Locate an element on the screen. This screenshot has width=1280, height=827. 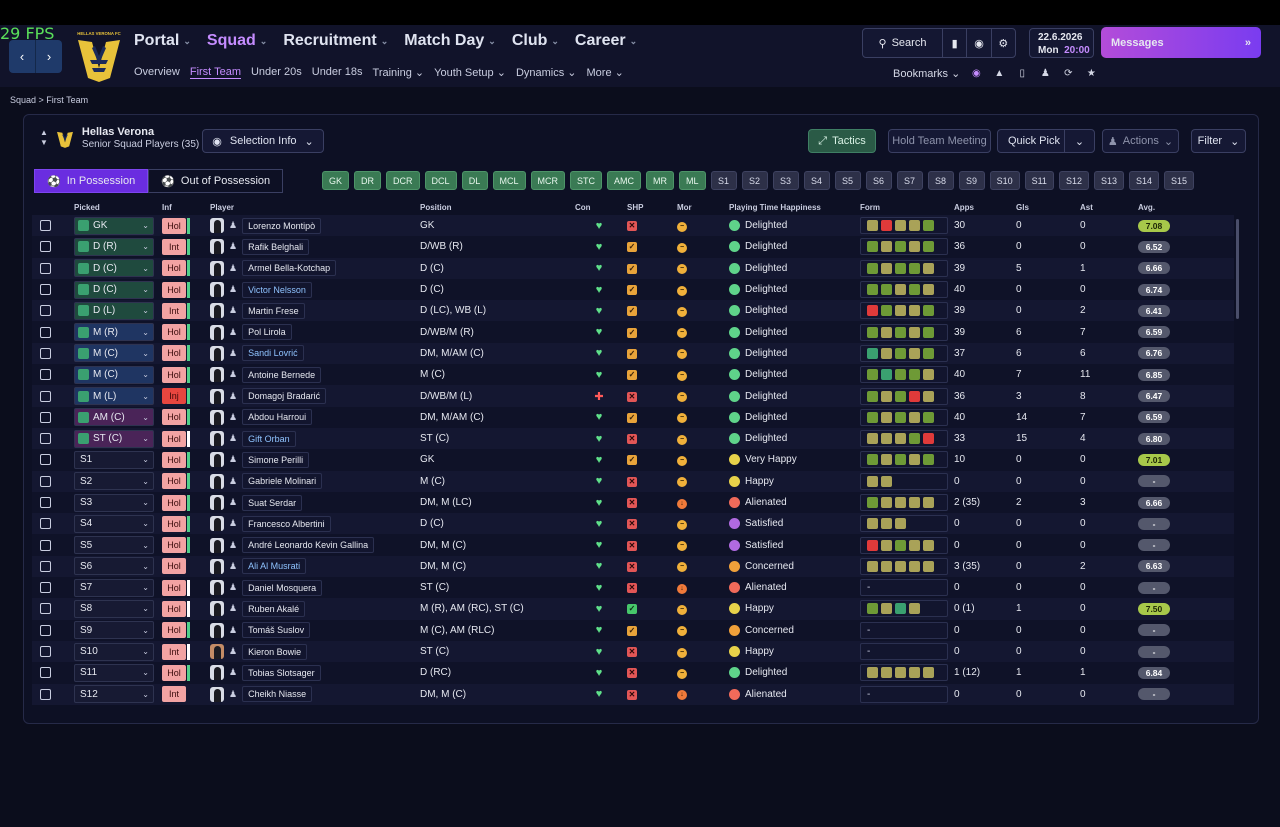
nav-recruitment: Recruitment ⌄ is located at coordinates (335, 41).